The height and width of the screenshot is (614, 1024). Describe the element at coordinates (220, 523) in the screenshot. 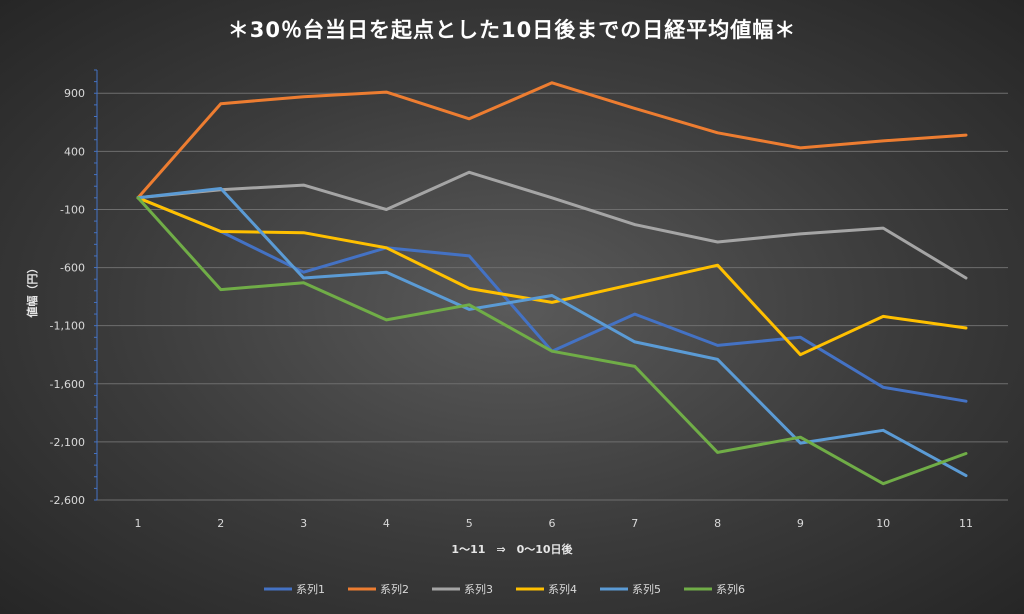

I see `x-tick-label: 2` at that location.